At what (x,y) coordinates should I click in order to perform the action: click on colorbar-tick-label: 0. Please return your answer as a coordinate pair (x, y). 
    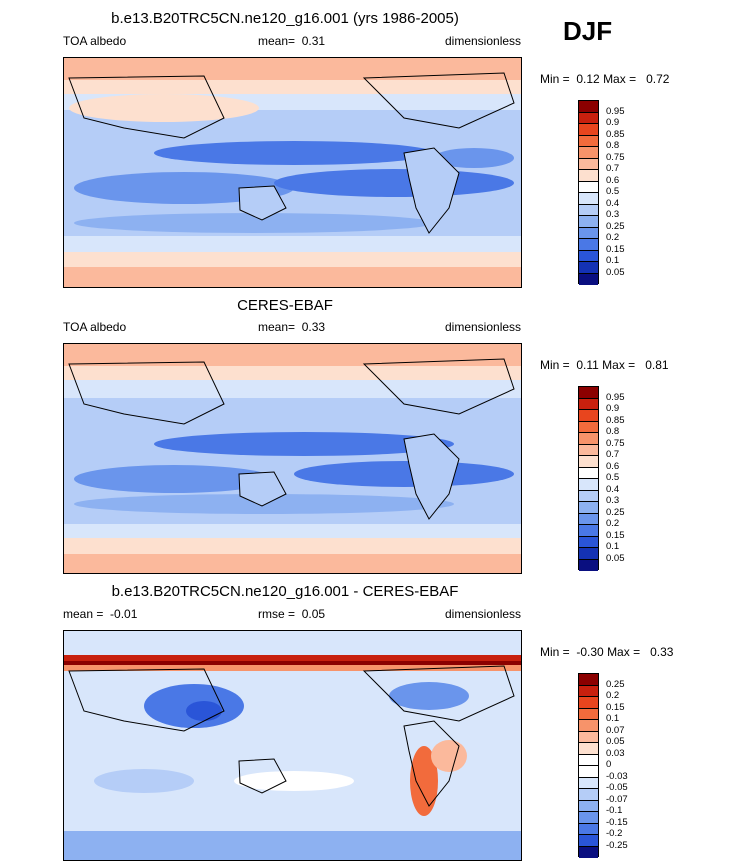
    Looking at the image, I should click on (609, 764).